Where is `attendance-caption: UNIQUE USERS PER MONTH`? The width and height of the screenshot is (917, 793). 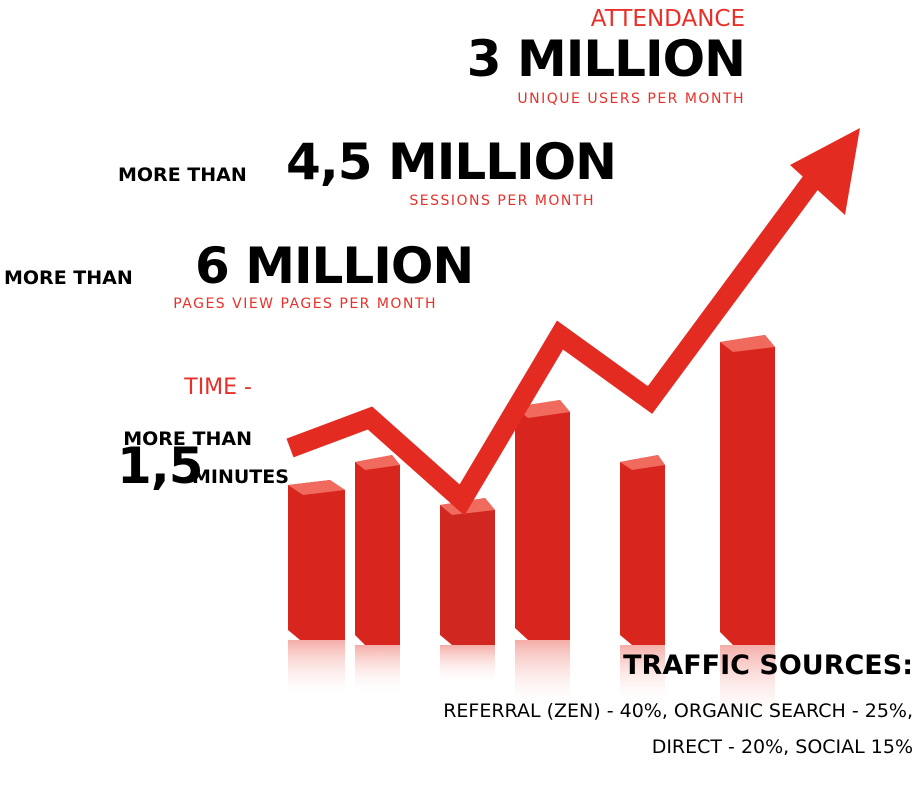
attendance-caption: UNIQUE USERS PER MONTH is located at coordinates (631, 99).